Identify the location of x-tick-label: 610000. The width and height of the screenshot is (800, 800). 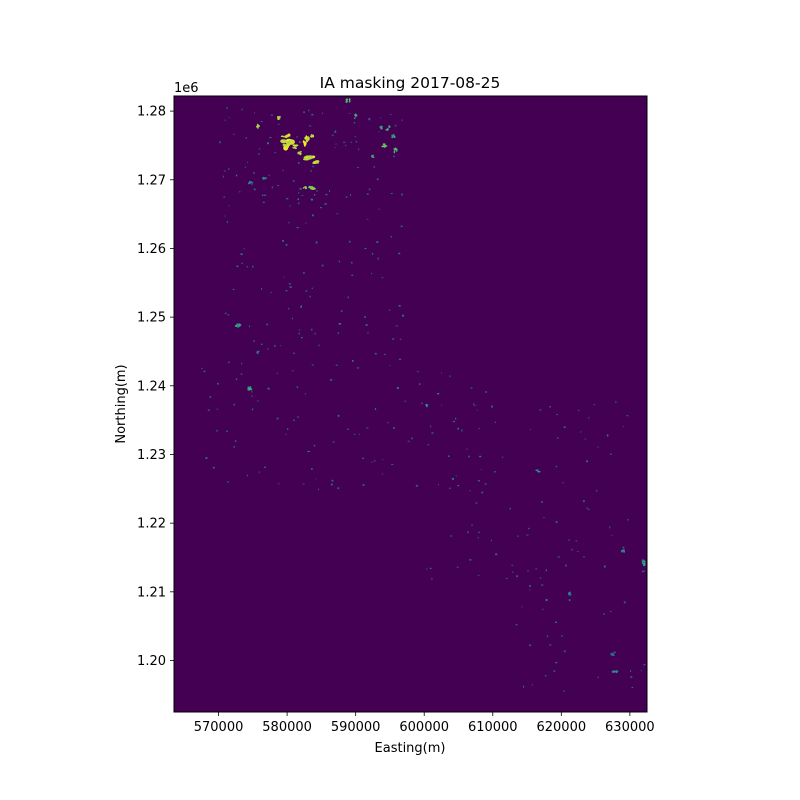
(493, 727).